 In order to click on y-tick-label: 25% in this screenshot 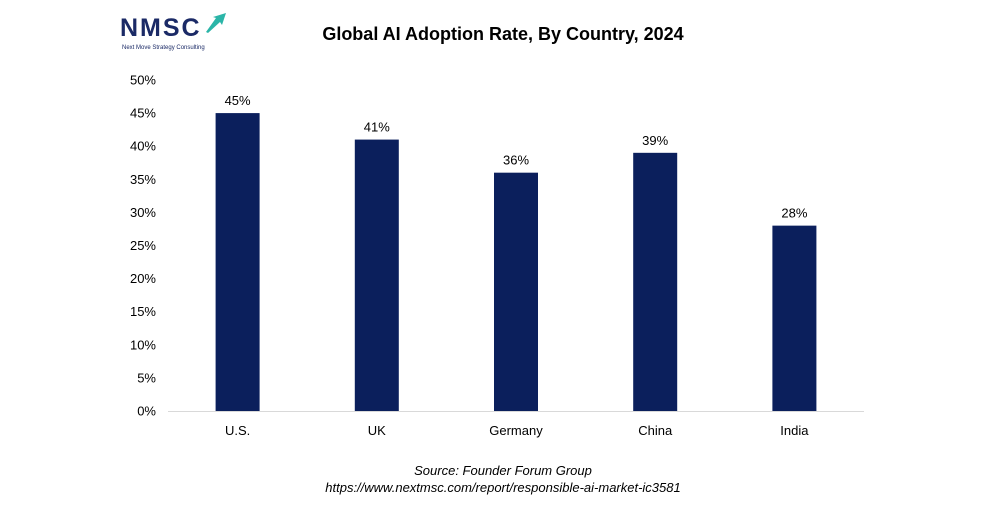, I will do `click(143, 245)`.